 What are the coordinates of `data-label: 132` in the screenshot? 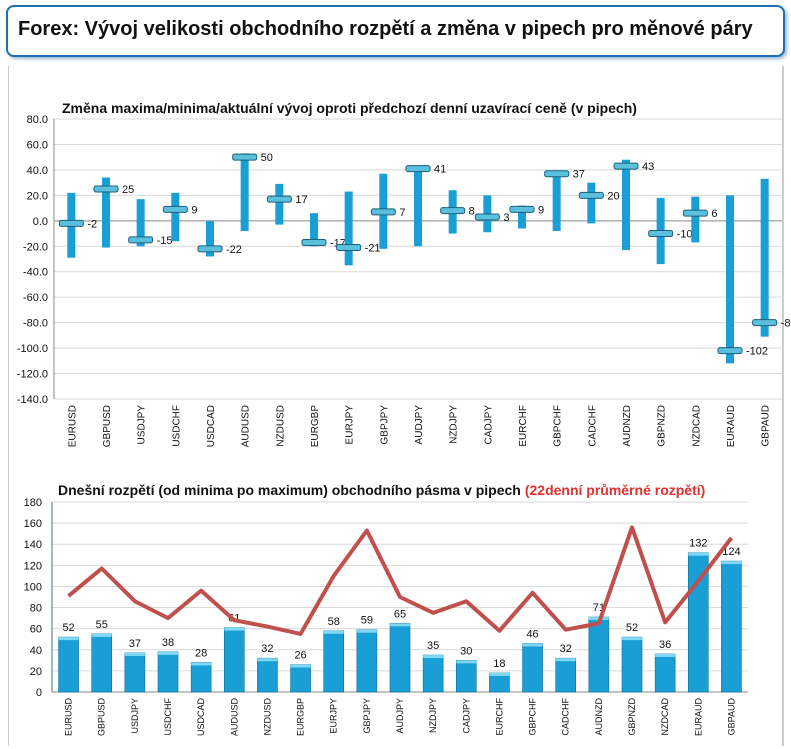 It's located at (698, 544).